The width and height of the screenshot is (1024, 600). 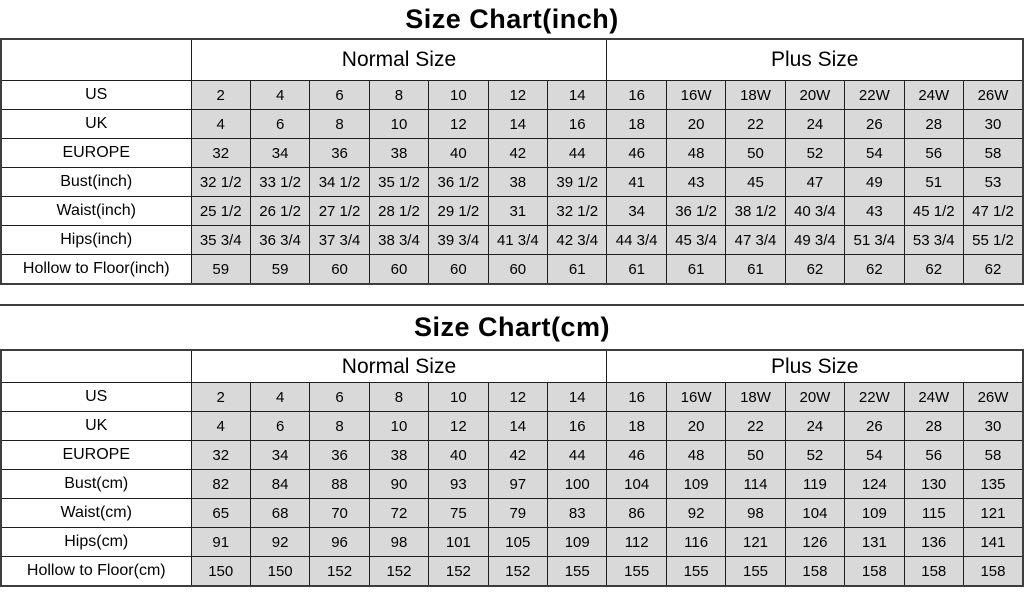 What do you see at coordinates (512, 124) in the screenshot?
I see `size-row: UK 4 6 8 10 12 14 16 18 20 22 24 26 28 30` at bounding box center [512, 124].